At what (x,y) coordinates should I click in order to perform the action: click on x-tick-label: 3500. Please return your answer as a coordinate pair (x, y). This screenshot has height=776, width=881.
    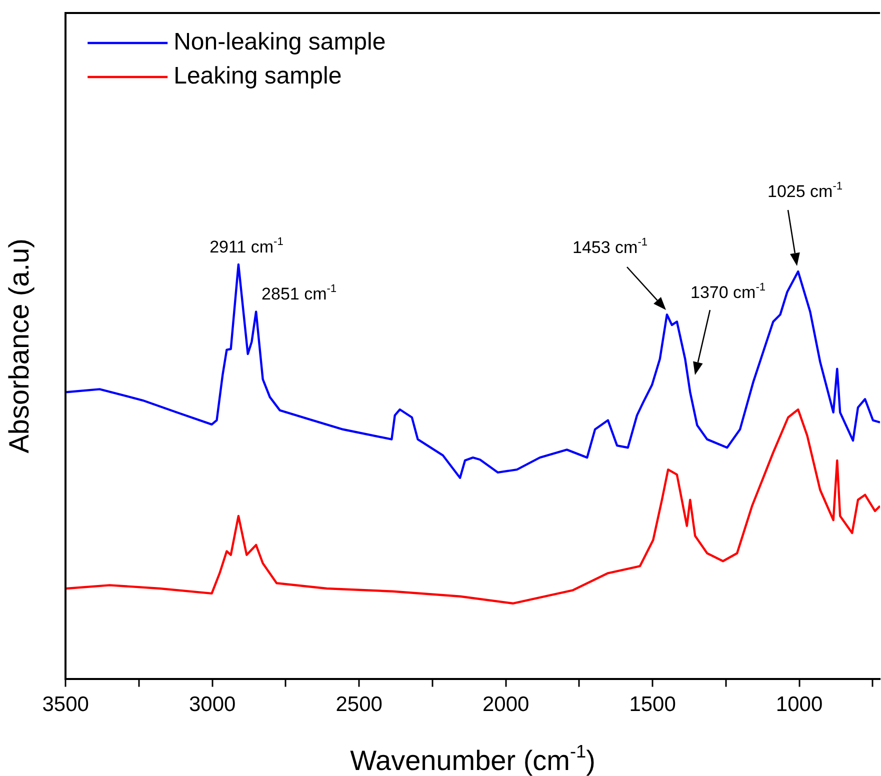
    Looking at the image, I should click on (65, 704).